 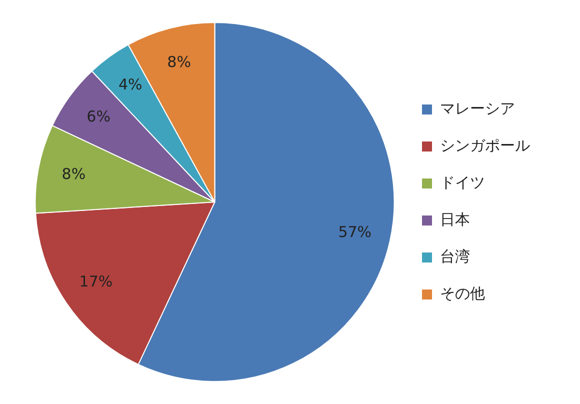 What do you see at coordinates (455, 219) in the screenshot?
I see `legend-label: 日本` at bounding box center [455, 219].